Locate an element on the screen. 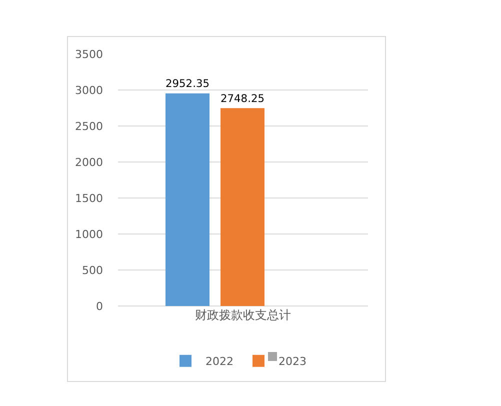 The width and height of the screenshot is (501, 406). legend-label: 2022 is located at coordinates (220, 361).